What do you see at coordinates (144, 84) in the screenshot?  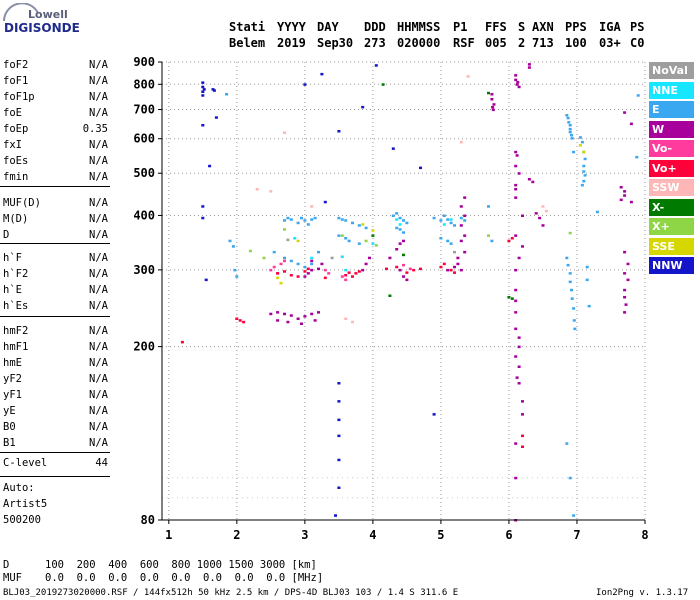 I see `y-tick-label: 800` at bounding box center [144, 84].